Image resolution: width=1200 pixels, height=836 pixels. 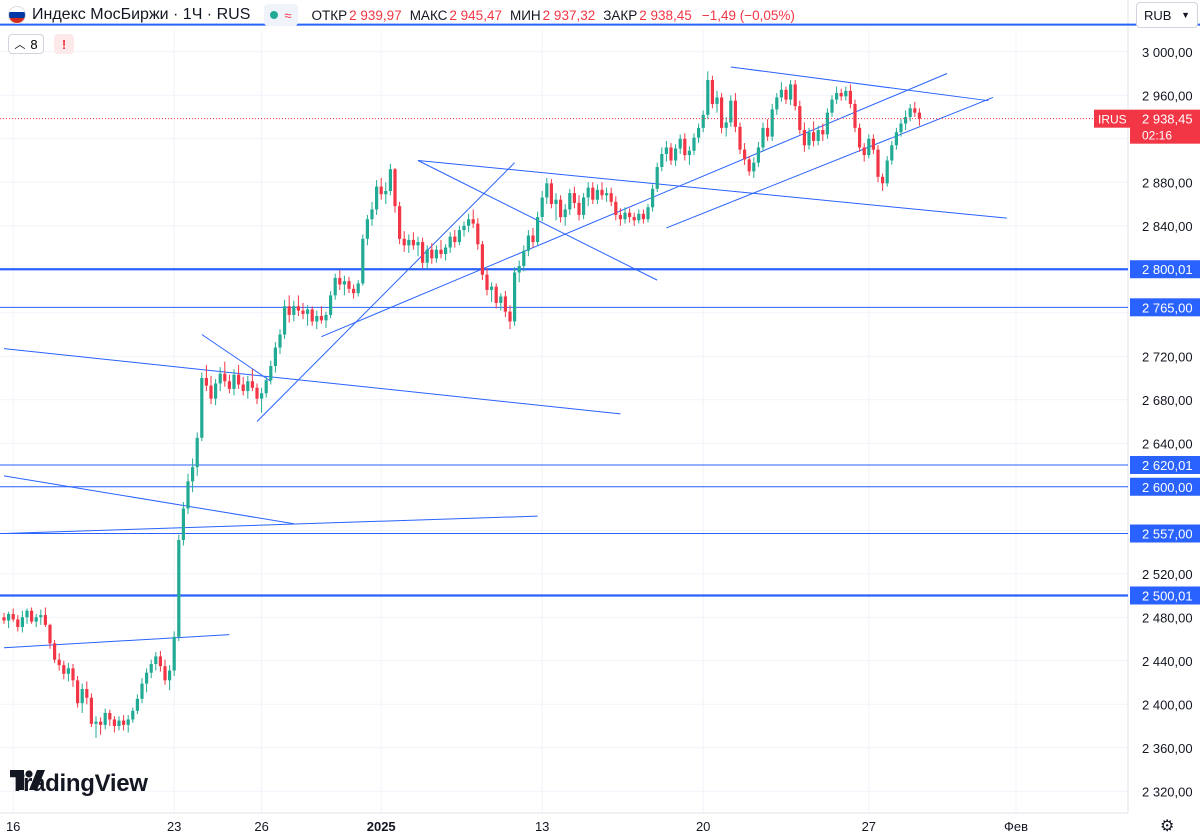 What do you see at coordinates (1167, 826) in the screenshot?
I see `gear-icon: ⚙` at bounding box center [1167, 826].